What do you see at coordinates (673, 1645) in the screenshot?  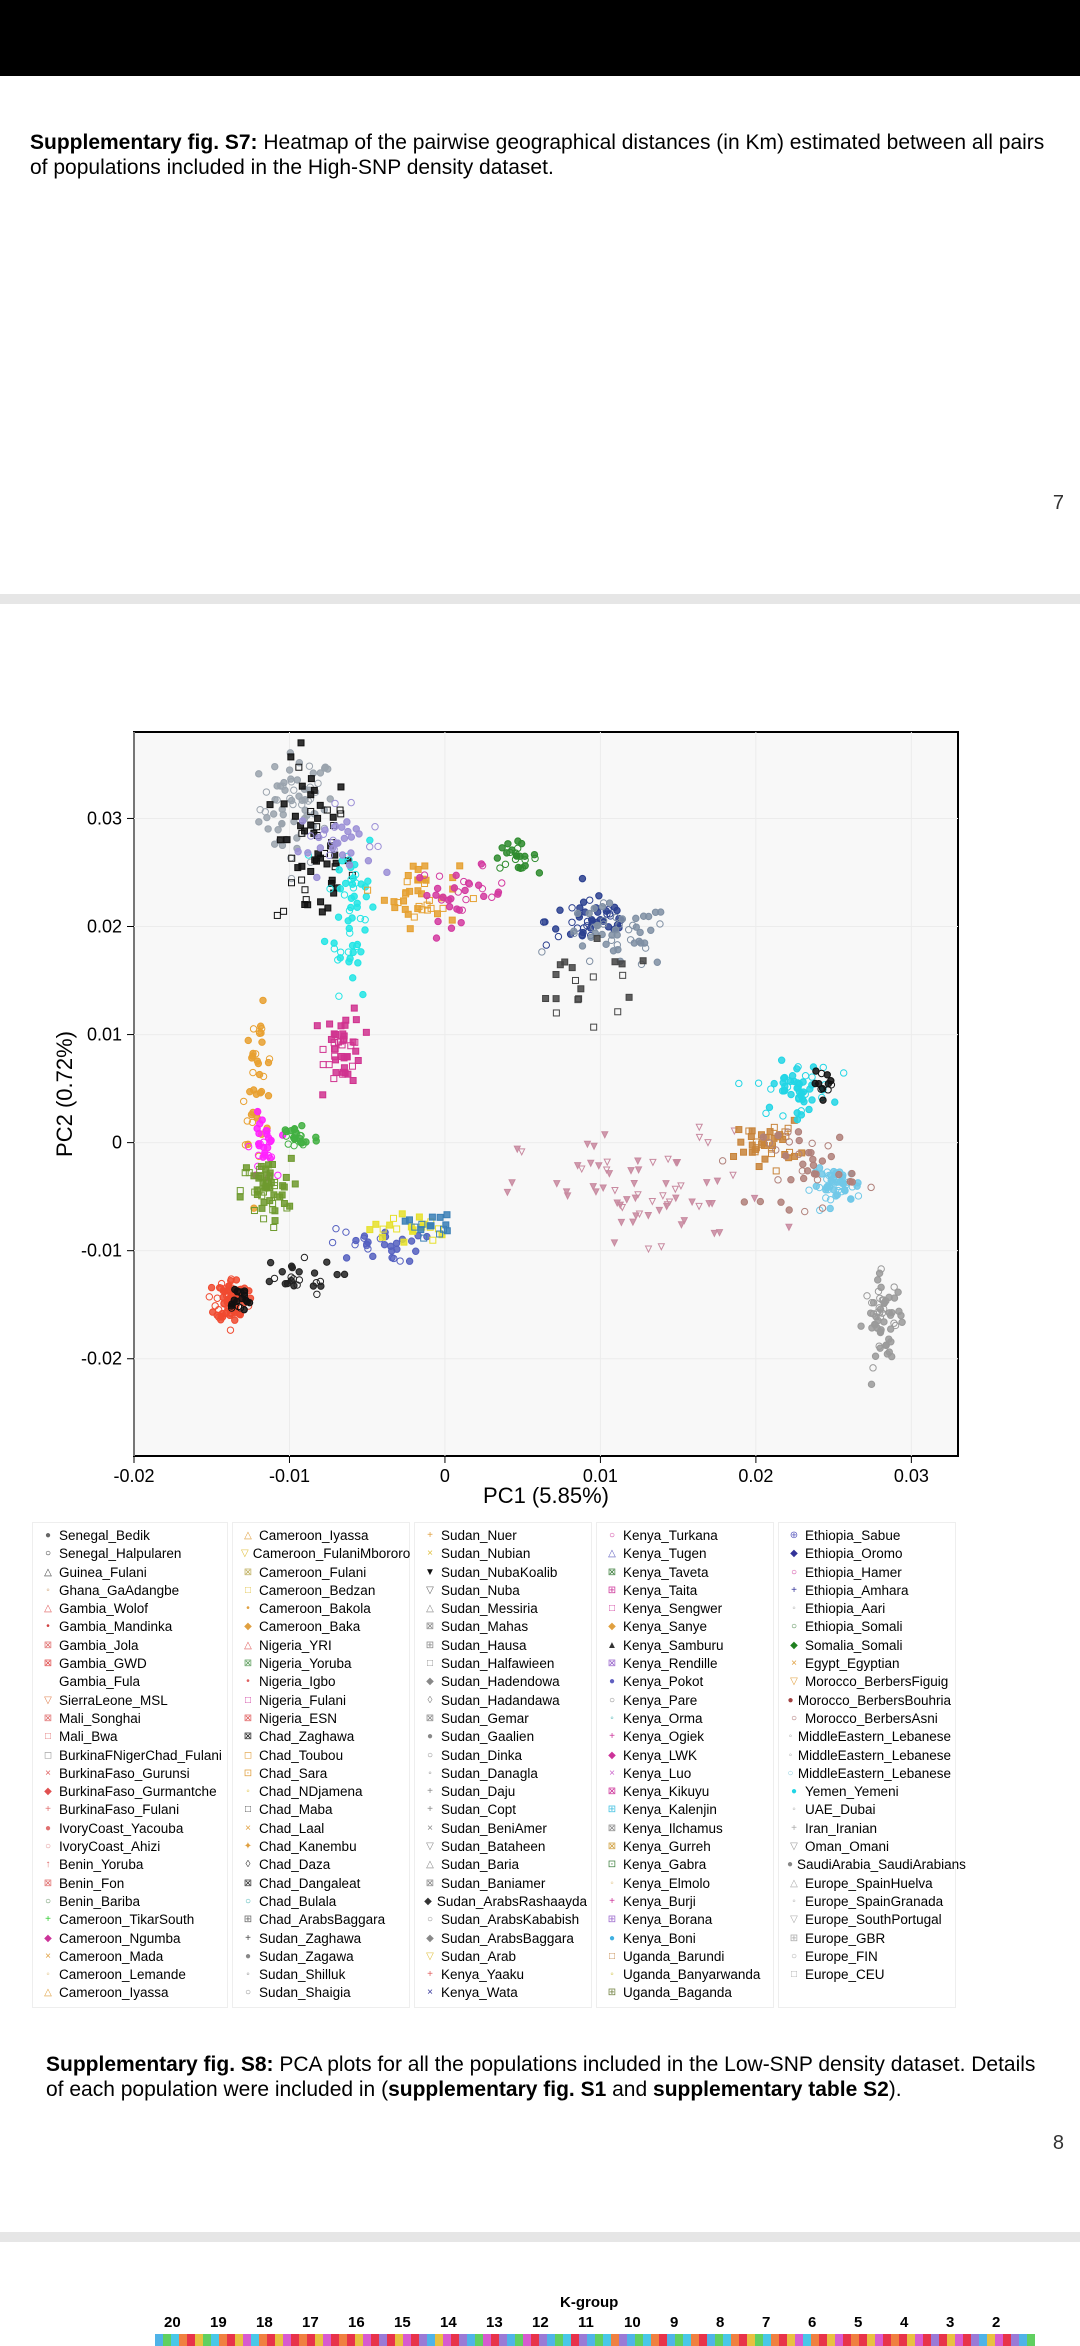 I see `legend-label: Kenya_Samburu` at bounding box center [673, 1645].